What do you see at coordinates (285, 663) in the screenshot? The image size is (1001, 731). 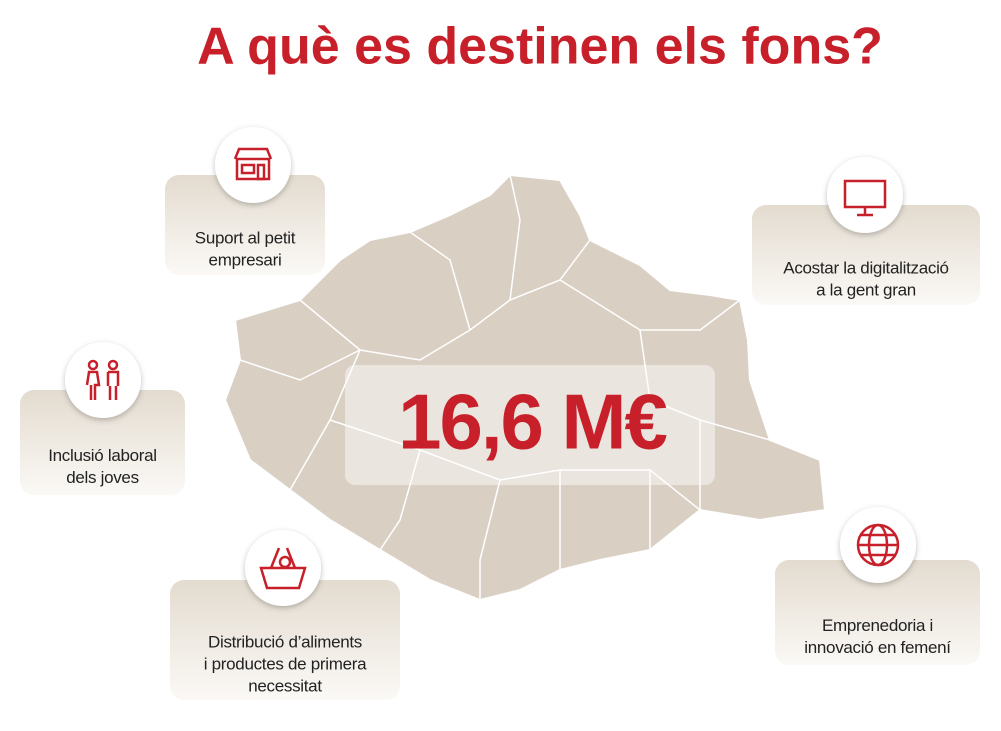 I see `card-label: i productes de primera` at bounding box center [285, 663].